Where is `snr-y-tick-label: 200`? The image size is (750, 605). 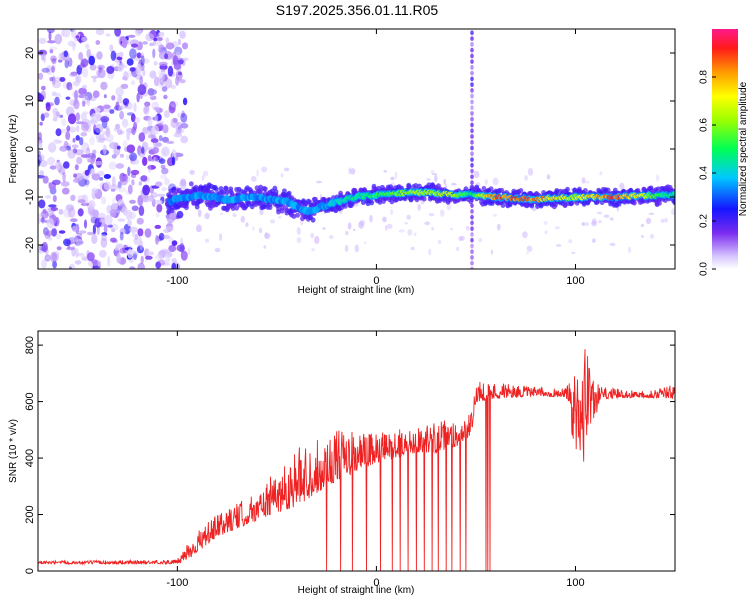 snr-y-tick-label: 200 is located at coordinates (30, 514).